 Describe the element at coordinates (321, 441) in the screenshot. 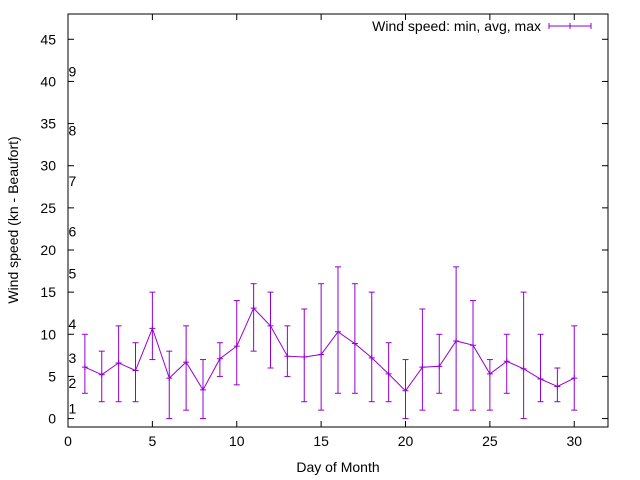

I see `x-tick-label: 15` at that location.